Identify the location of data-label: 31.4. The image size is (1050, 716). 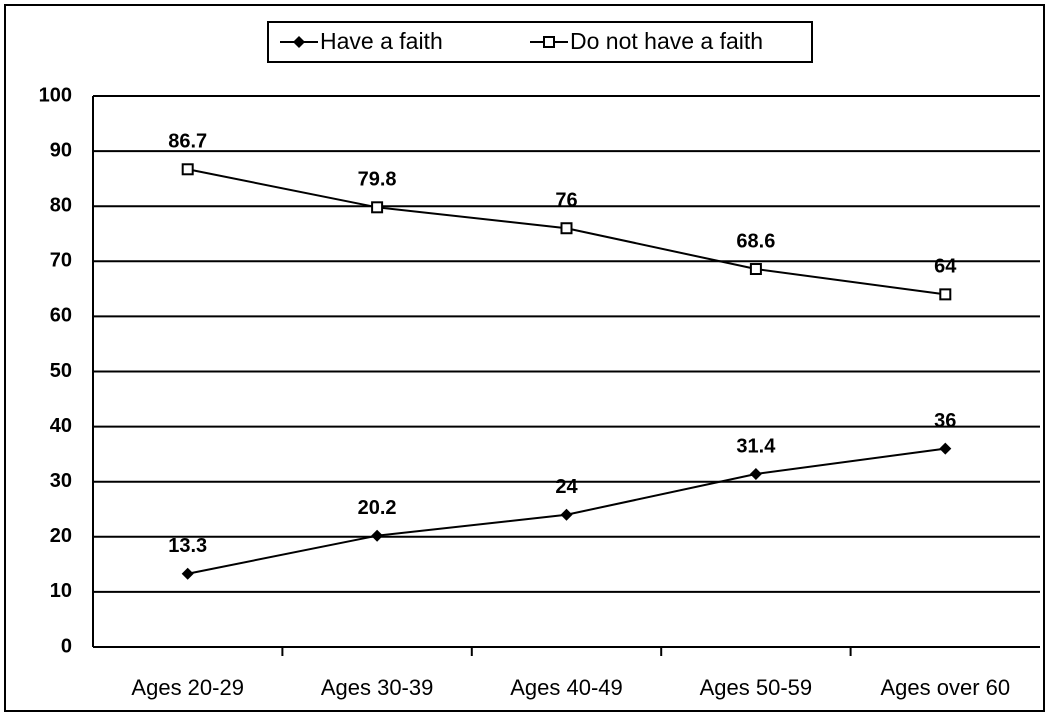
(756, 446).